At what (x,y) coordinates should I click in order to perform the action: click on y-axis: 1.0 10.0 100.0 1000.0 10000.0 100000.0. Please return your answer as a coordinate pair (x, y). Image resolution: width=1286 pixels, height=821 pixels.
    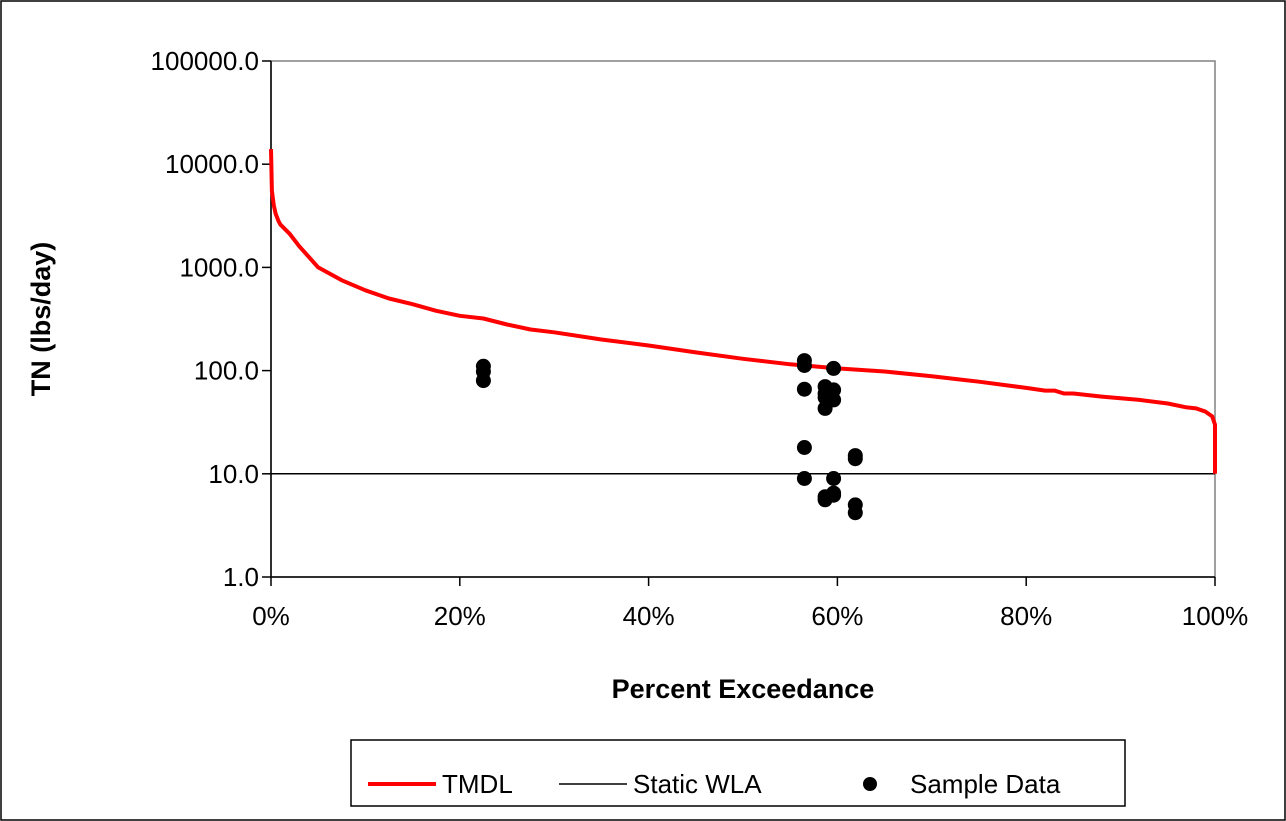
    Looking at the image, I should click on (211, 319).